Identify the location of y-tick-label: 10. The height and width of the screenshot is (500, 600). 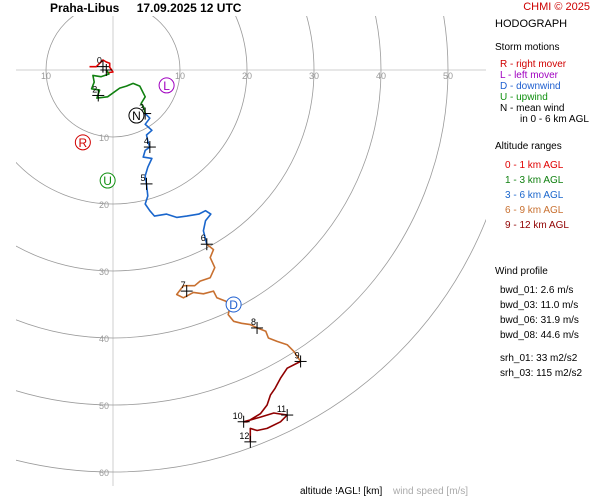
(104, 138).